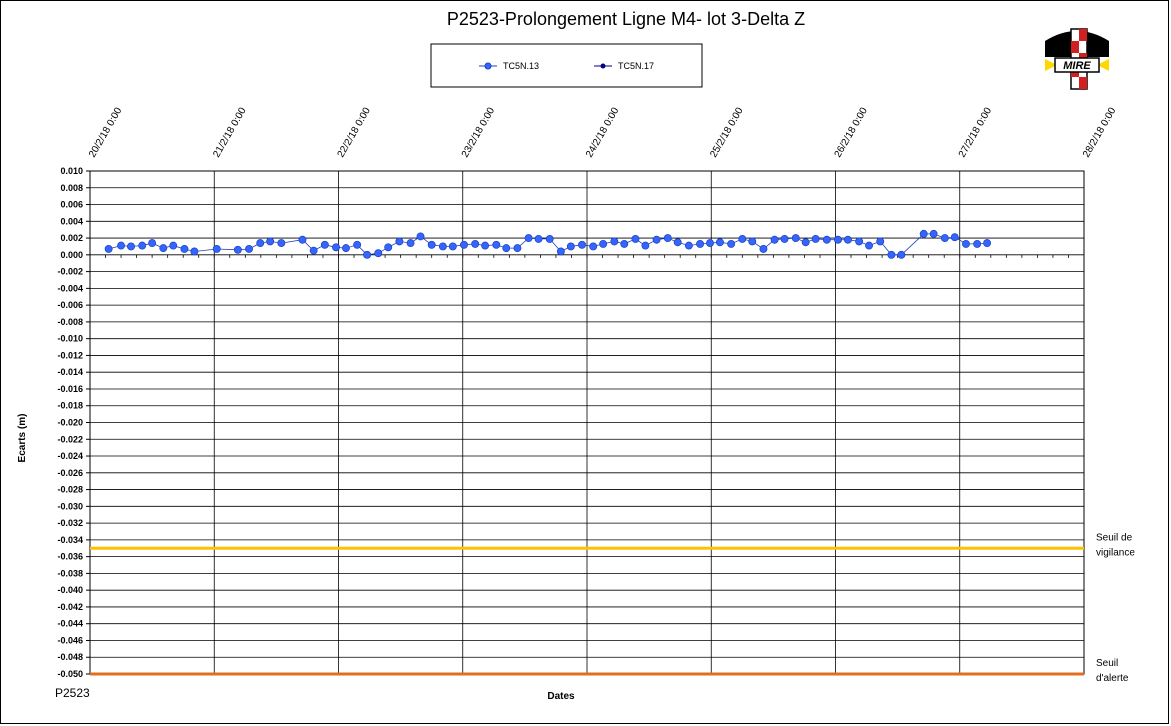 The height and width of the screenshot is (726, 1171). I want to click on y-tick-label: -0.044, so click(70, 624).